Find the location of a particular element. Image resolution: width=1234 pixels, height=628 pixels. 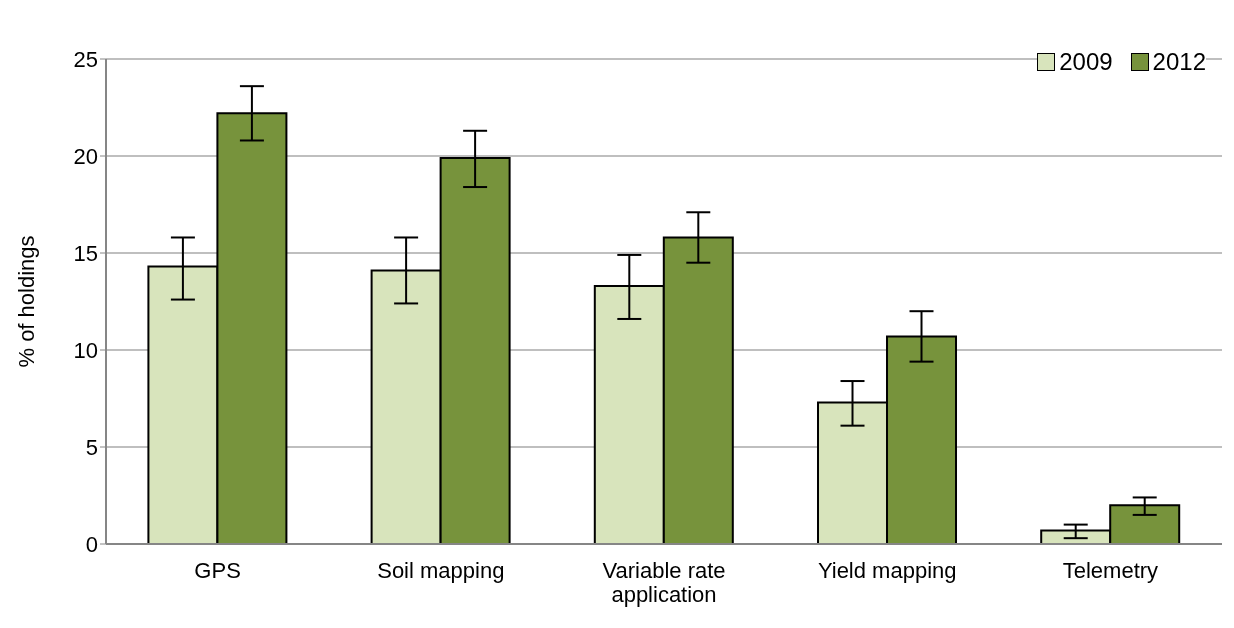

x-tick-label: GPS is located at coordinates (217, 570).